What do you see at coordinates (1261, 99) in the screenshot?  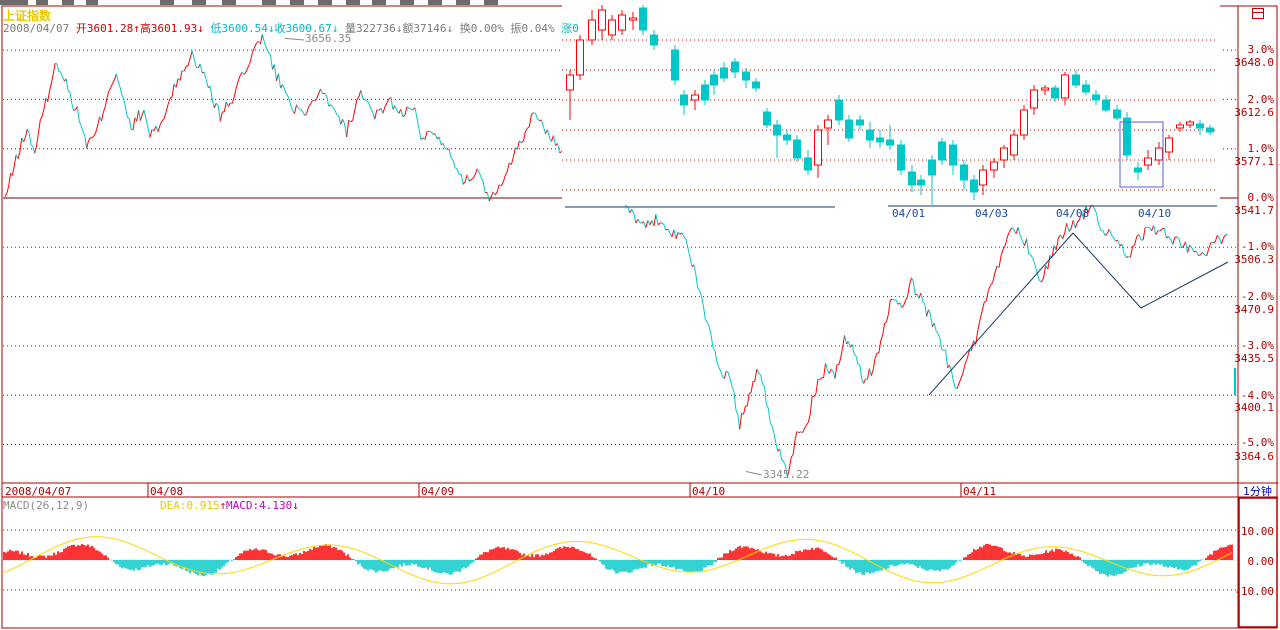 I see `percent-tick: 2.0%` at bounding box center [1261, 99].